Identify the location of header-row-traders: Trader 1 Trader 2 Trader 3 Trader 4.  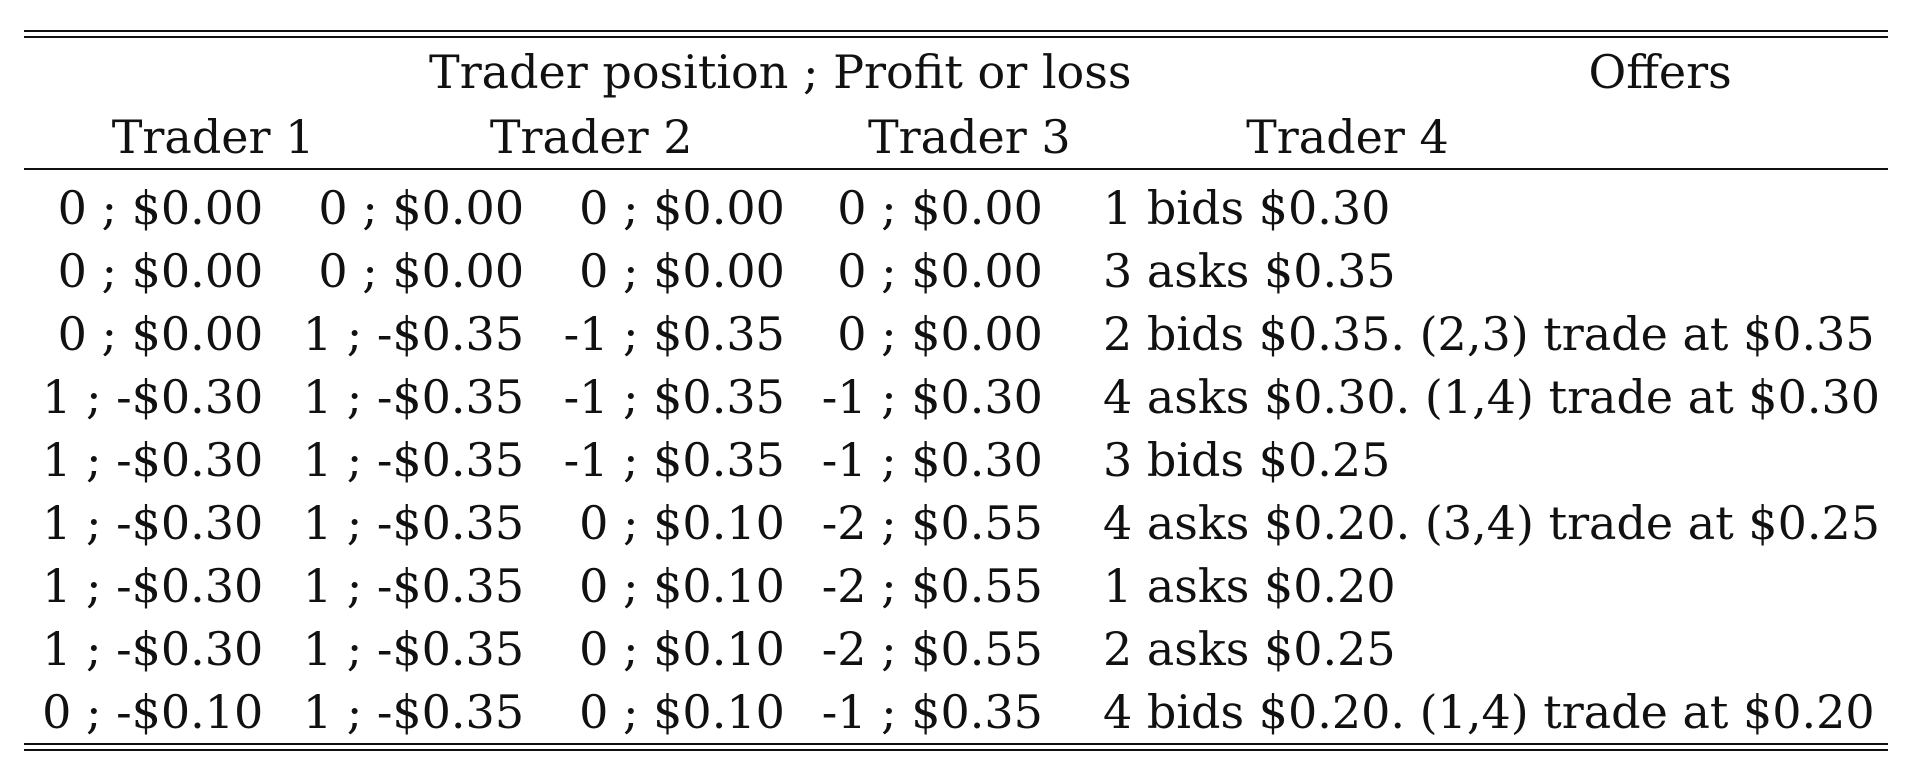
(956, 137).